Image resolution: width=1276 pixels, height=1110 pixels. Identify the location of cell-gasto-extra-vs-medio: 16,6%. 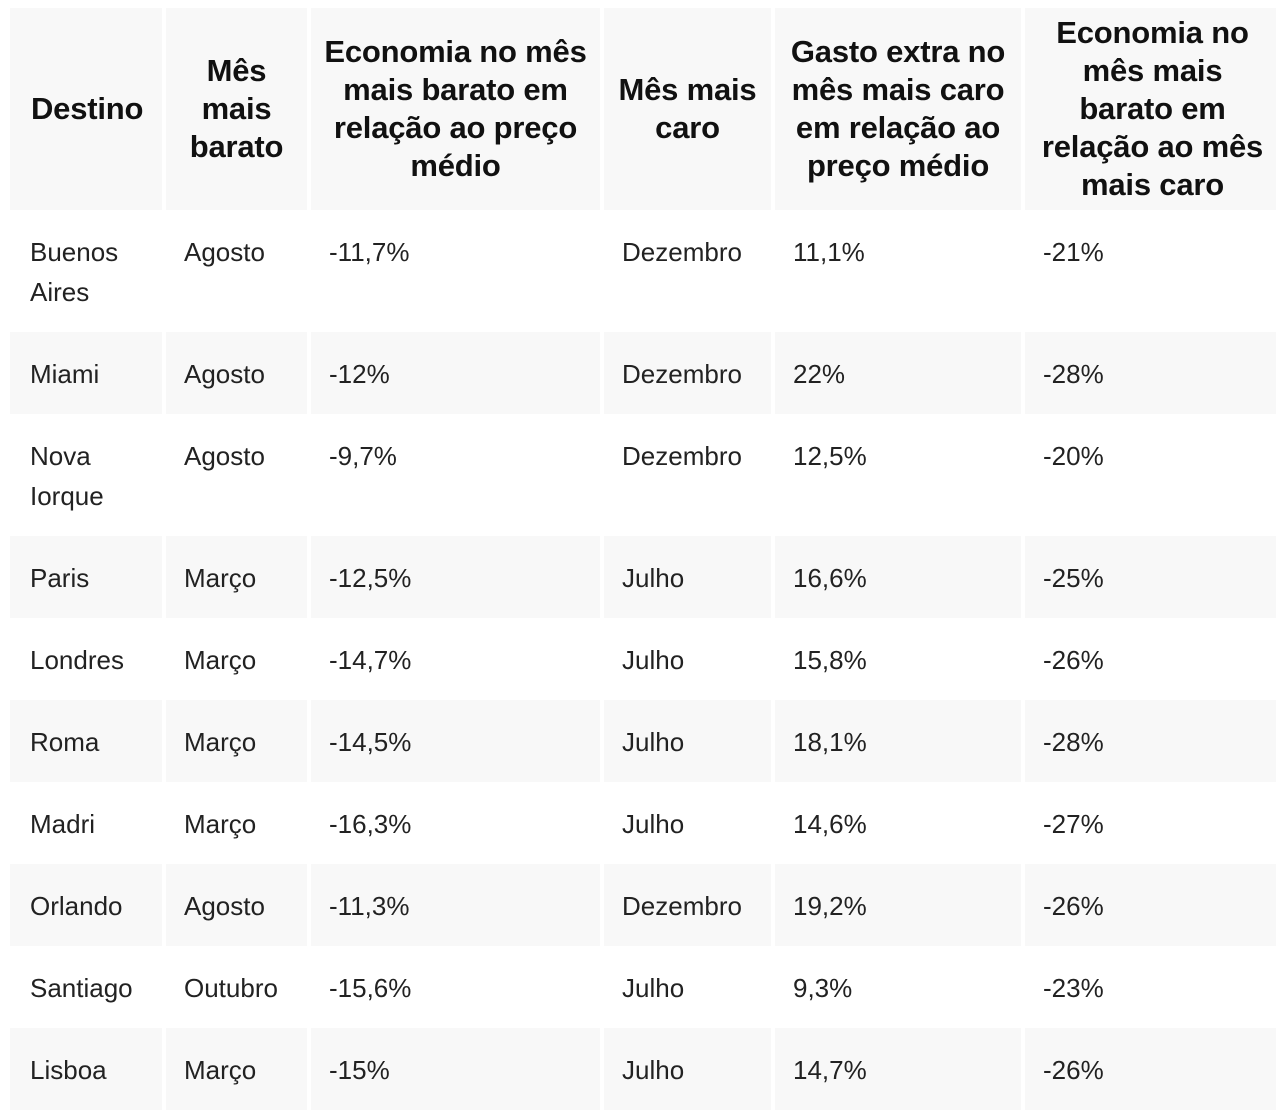
(898, 577).